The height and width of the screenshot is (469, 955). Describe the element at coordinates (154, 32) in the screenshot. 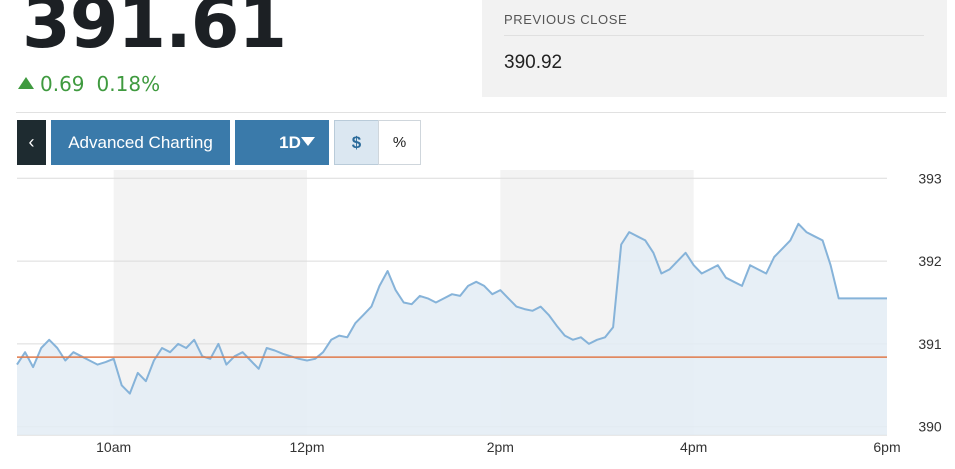

I see `last-price: 391.61` at that location.